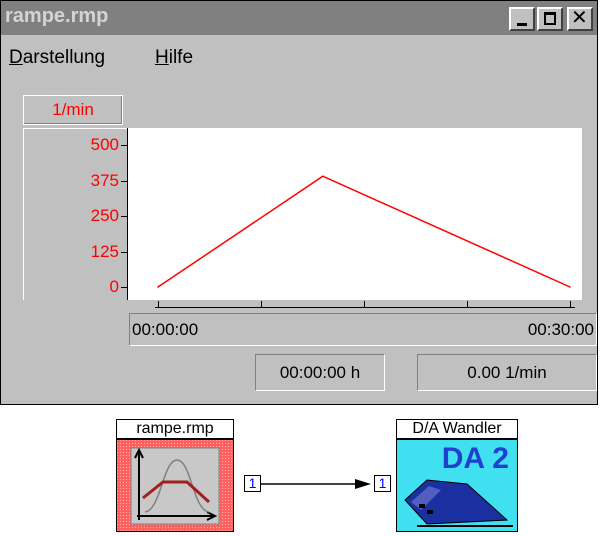 This screenshot has height=536, width=600. What do you see at coordinates (320, 372) in the screenshot?
I see `status-time: 00:00:00 h` at bounding box center [320, 372].